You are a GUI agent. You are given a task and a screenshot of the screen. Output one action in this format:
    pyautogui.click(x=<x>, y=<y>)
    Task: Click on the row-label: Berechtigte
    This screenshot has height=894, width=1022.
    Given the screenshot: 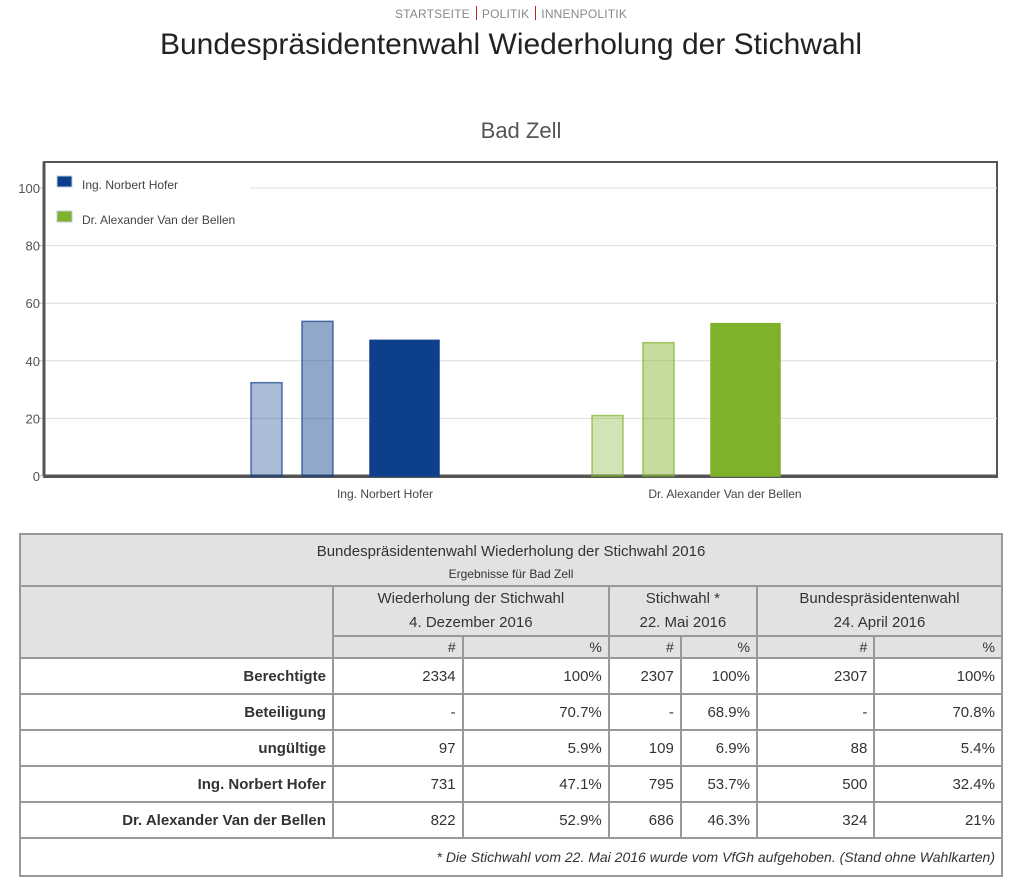 What is the action you would take?
    pyautogui.click(x=176, y=676)
    